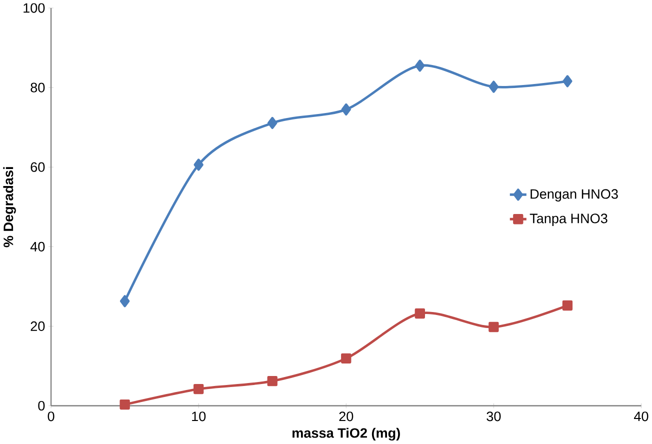  Describe the element at coordinates (37, 167) in the screenshot. I see `y-tick-label: 60` at that location.